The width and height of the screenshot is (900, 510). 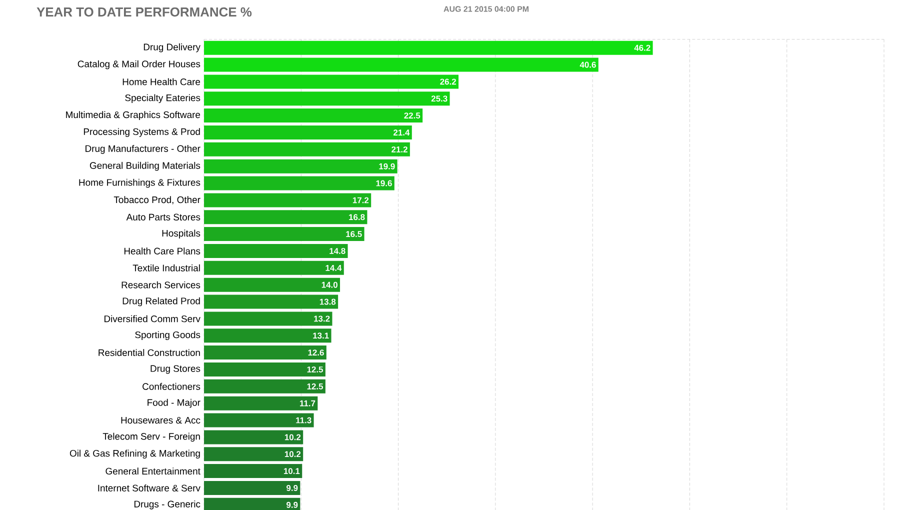 What do you see at coordinates (588, 65) in the screenshot?
I see `data-label: 40.6` at bounding box center [588, 65].